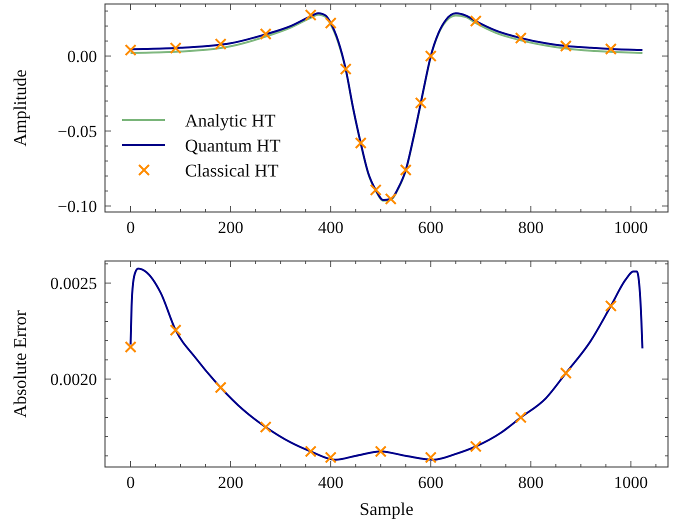 This screenshot has width=688, height=522. Describe the element at coordinates (387, 509) in the screenshot. I see `x-axis-title: Sample` at that location.